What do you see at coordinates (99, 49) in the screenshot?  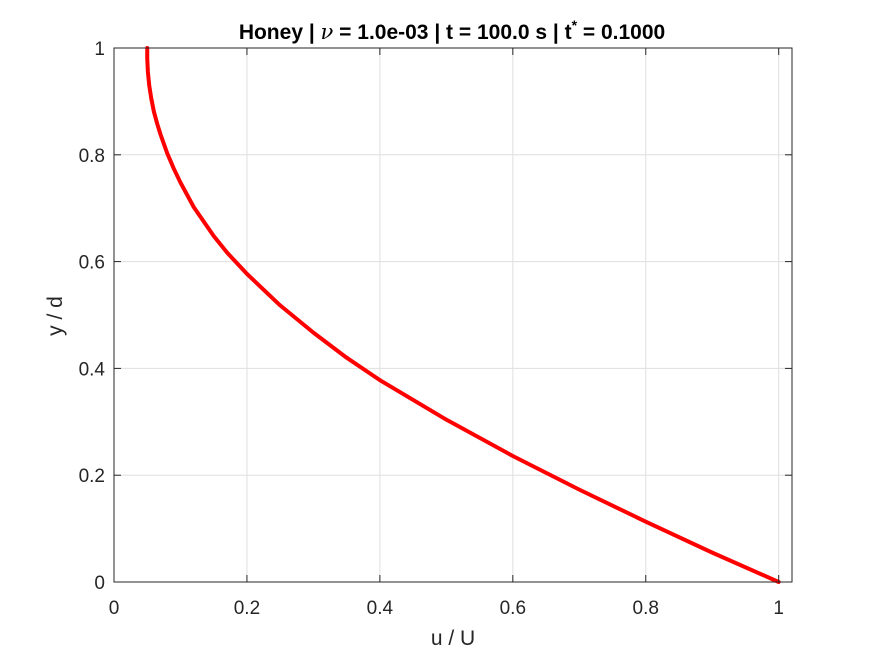 I see `y-tick-label-5: 1` at bounding box center [99, 49].